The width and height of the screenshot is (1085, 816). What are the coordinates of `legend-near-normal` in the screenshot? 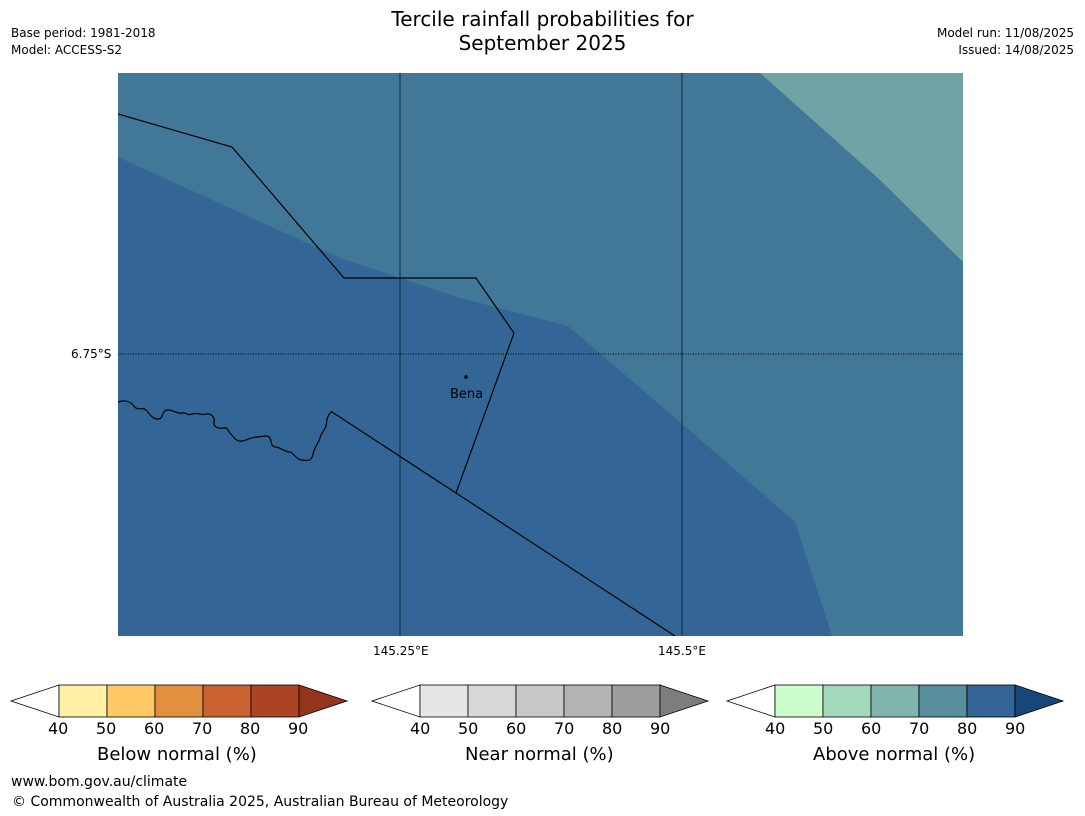 It's located at (540, 701).